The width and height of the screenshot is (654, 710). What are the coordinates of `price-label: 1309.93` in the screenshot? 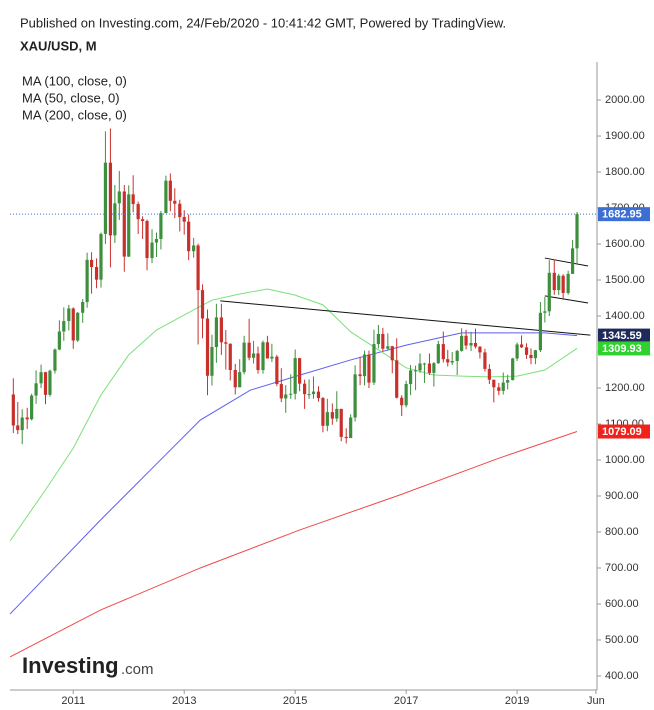 It's located at (622, 349).